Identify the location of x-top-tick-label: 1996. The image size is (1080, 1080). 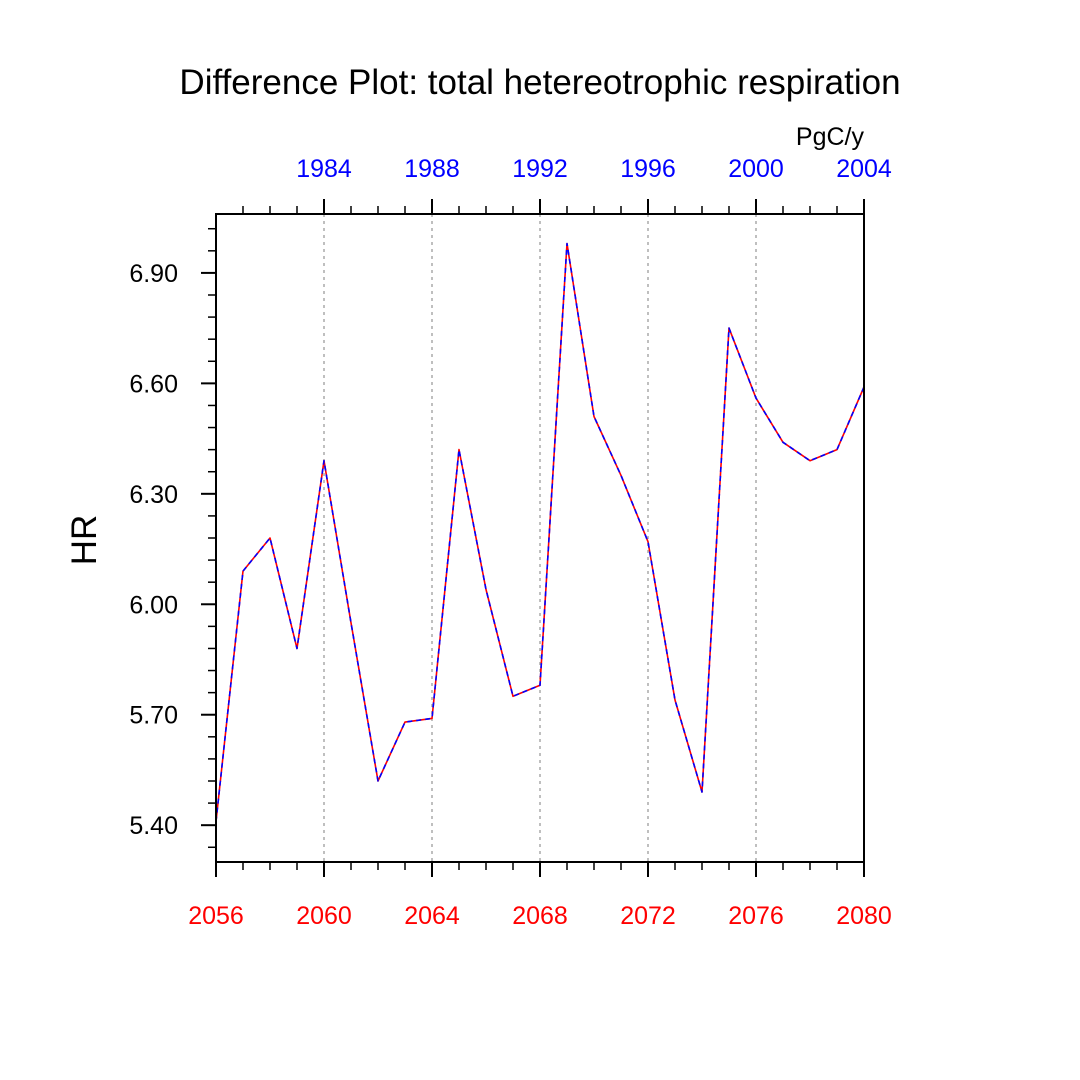
(648, 169).